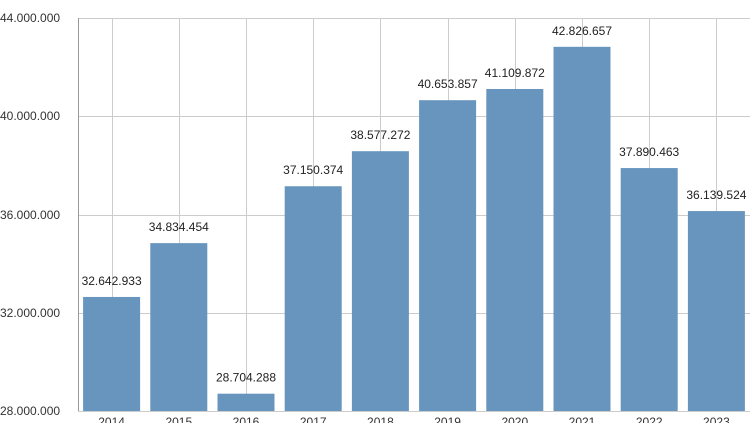 The width and height of the screenshot is (750, 423). What do you see at coordinates (716, 311) in the screenshot?
I see `bar-2023` at bounding box center [716, 311].